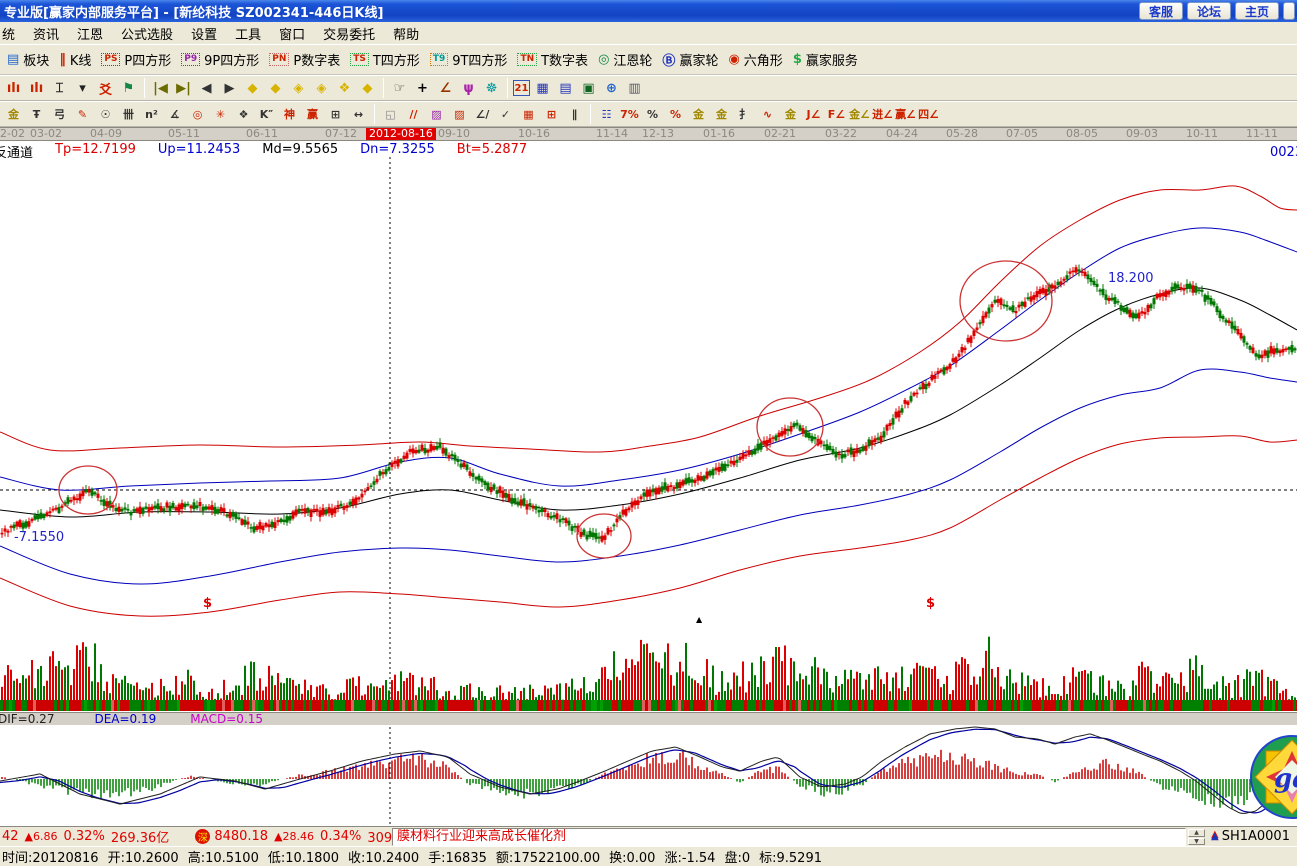 The height and width of the screenshot is (866, 1297). Describe the element at coordinates (151, 114) in the screenshot. I see `n2-tool-icon: n²` at that location.